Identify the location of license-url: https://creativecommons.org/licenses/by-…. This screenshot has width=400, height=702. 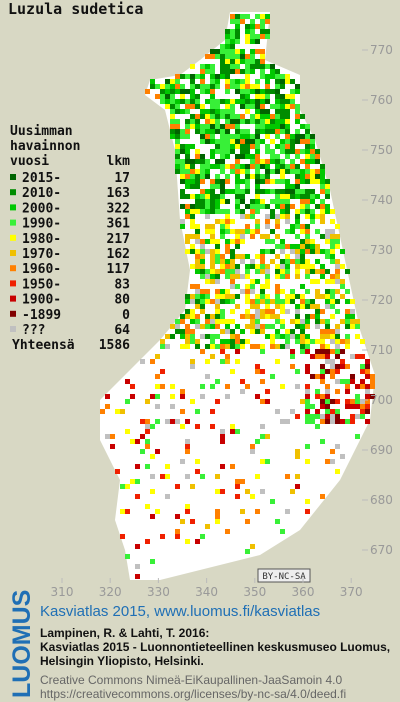
(193, 694).